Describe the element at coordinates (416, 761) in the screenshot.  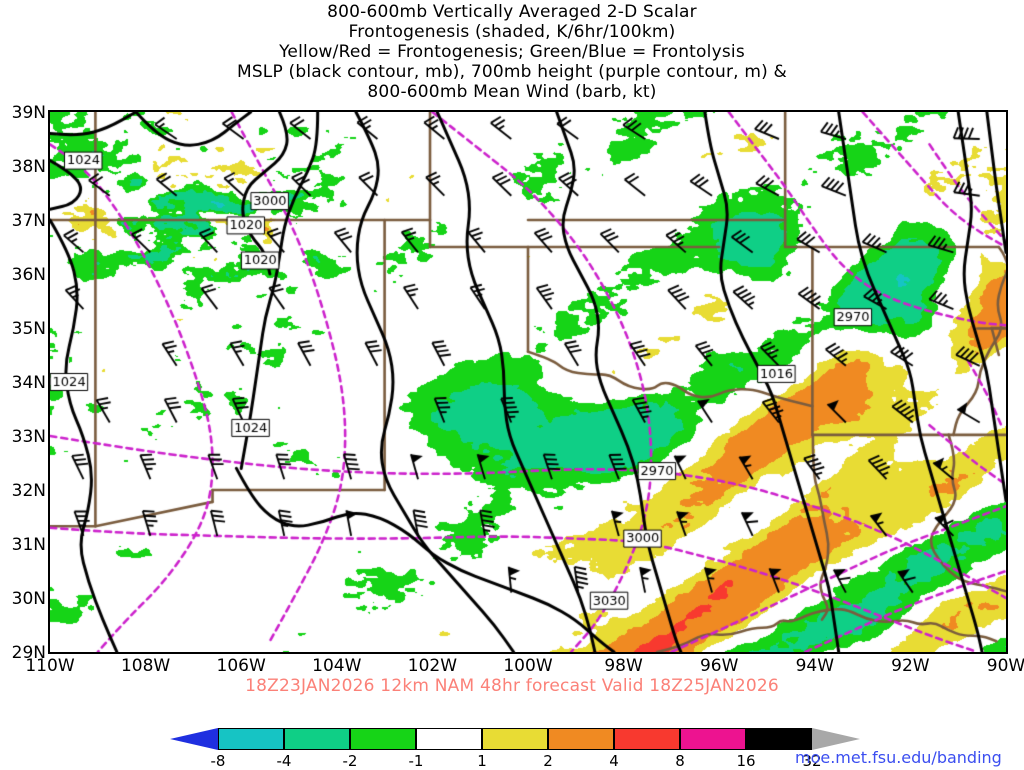
I see `colorbar-tick--1: -1` at that location.